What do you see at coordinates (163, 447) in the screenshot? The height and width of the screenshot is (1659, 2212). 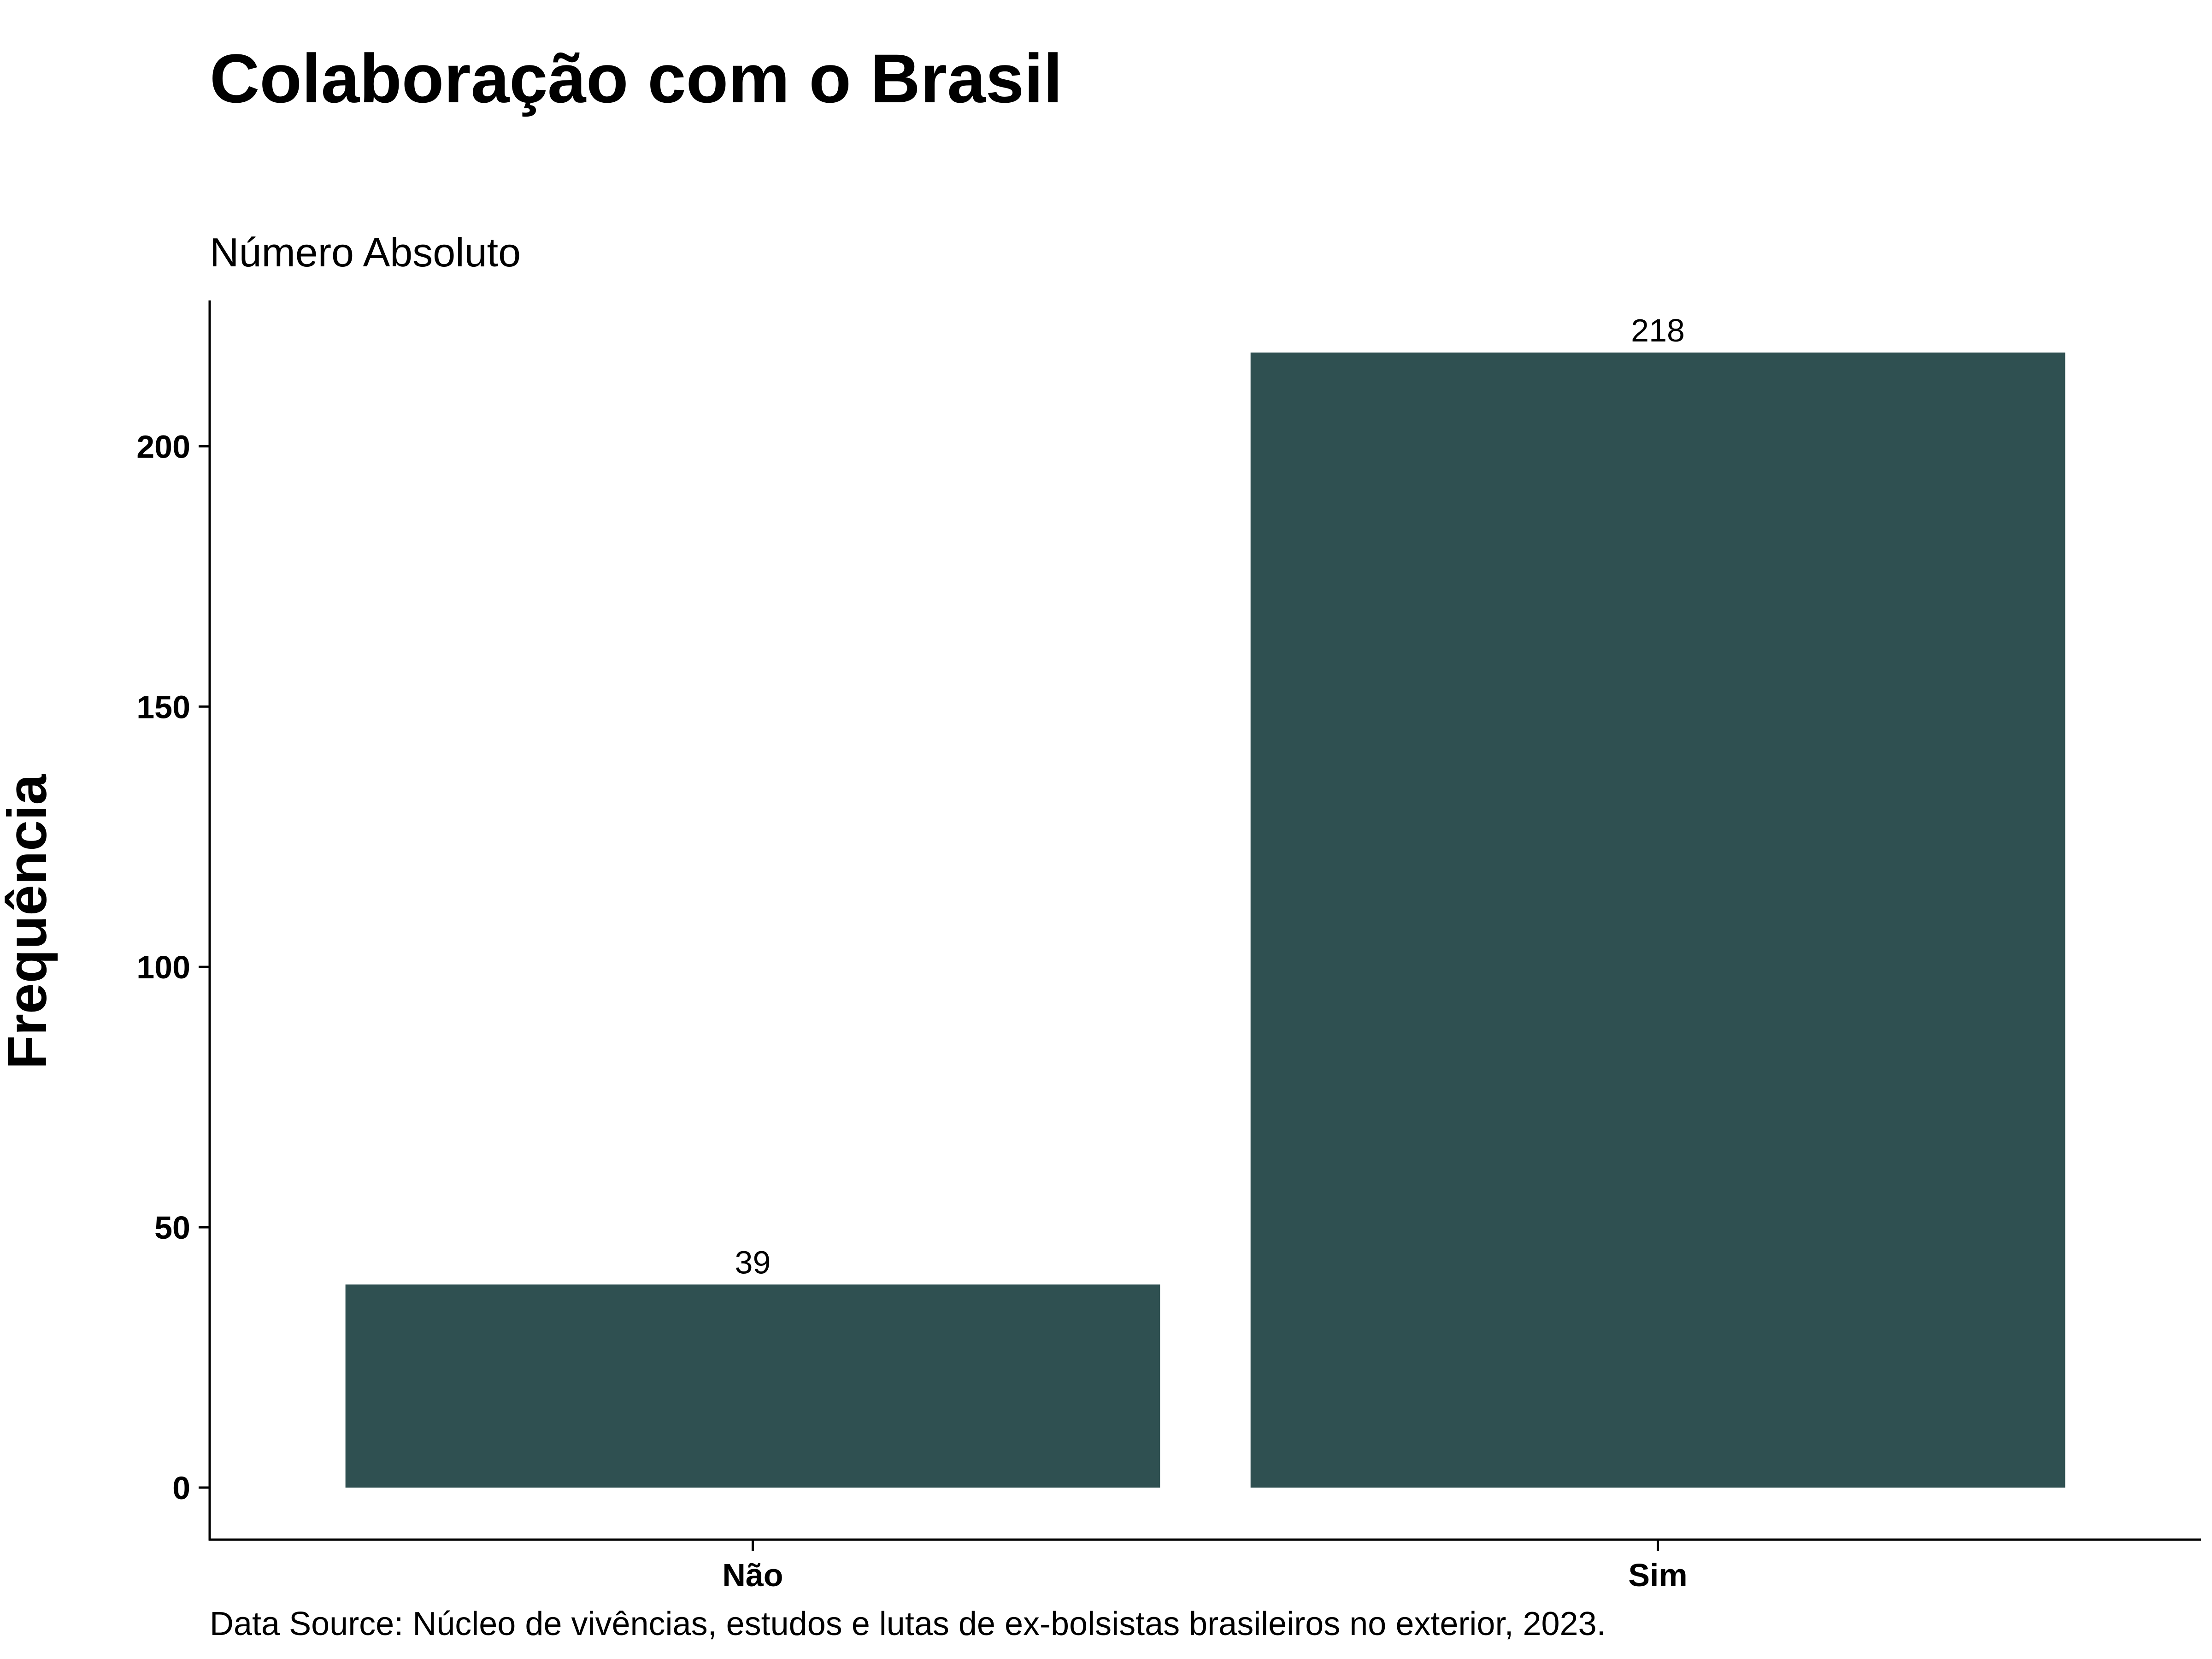 I see `y-tick-label: 200` at bounding box center [163, 447].